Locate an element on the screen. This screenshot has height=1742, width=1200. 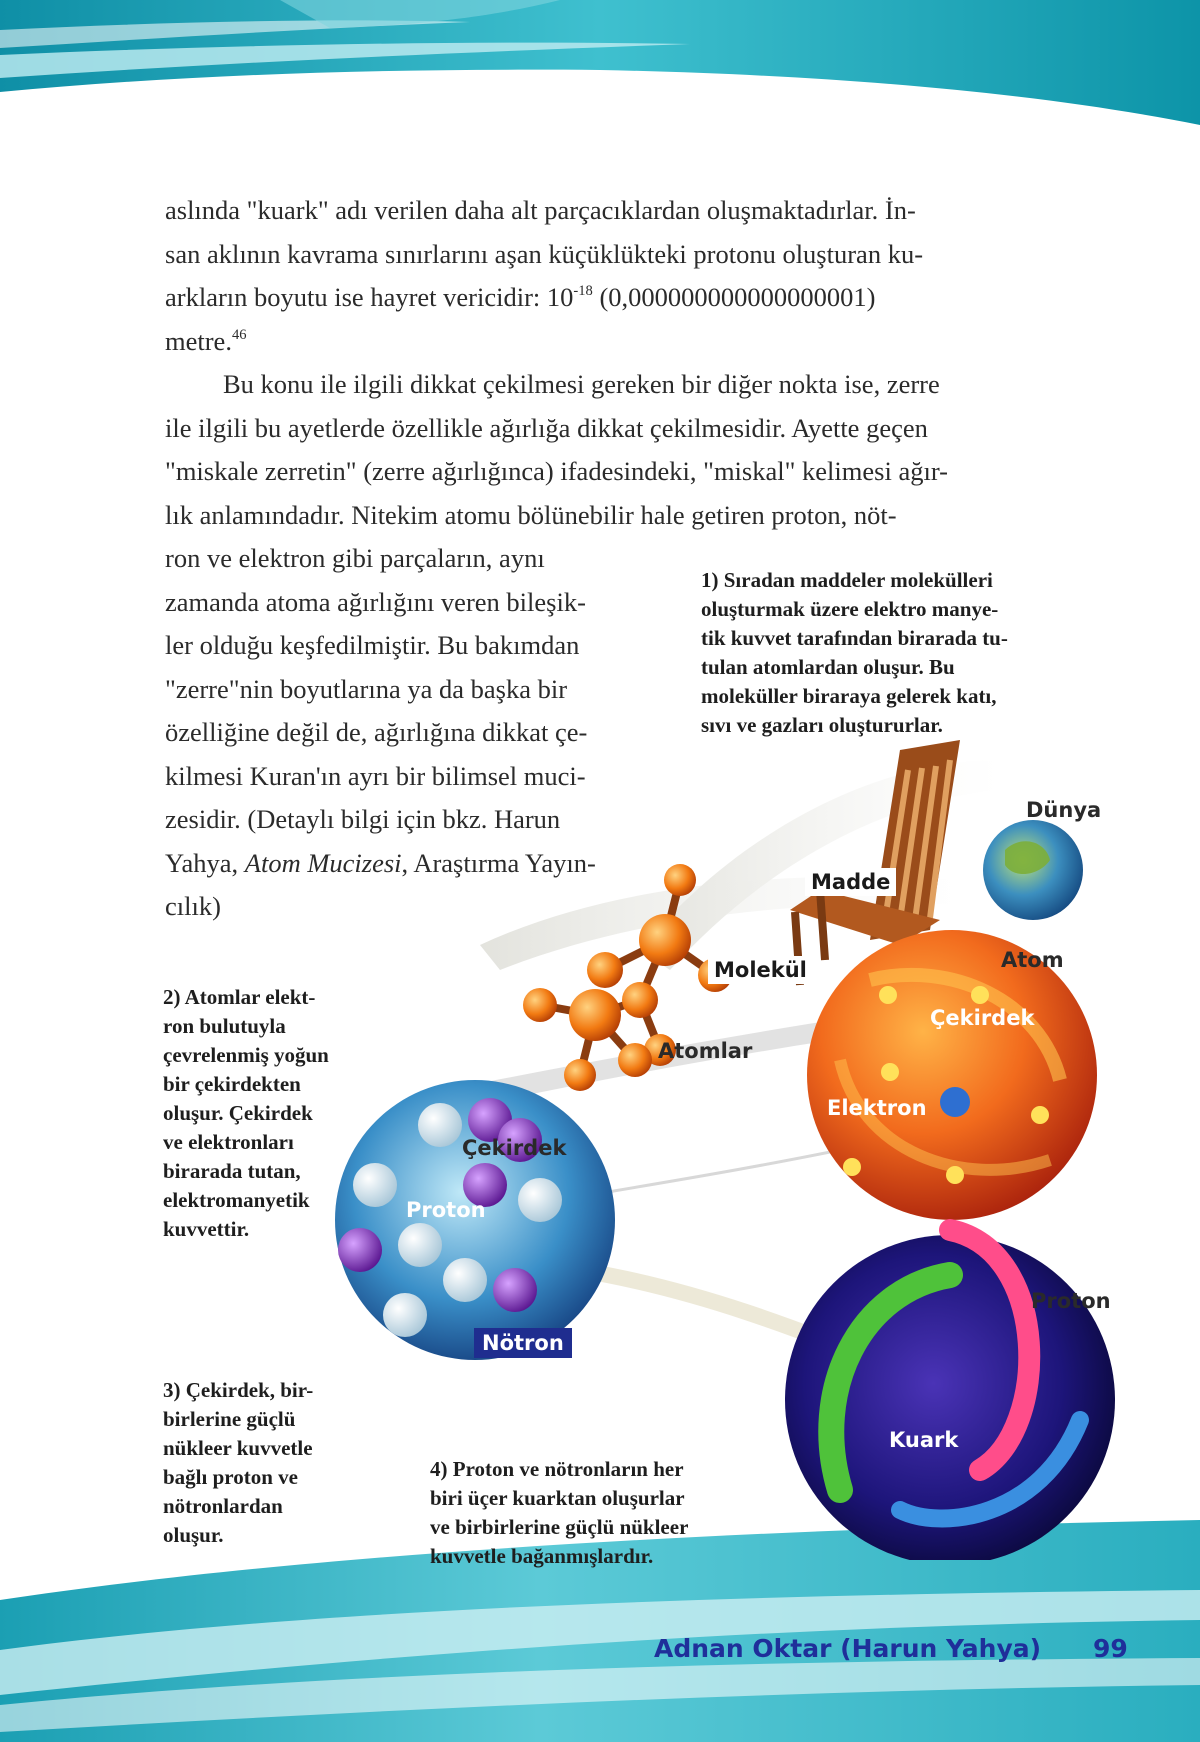
text-line: "zerre"nin boyutlarına ya da başka bir is located at coordinates (366, 688).